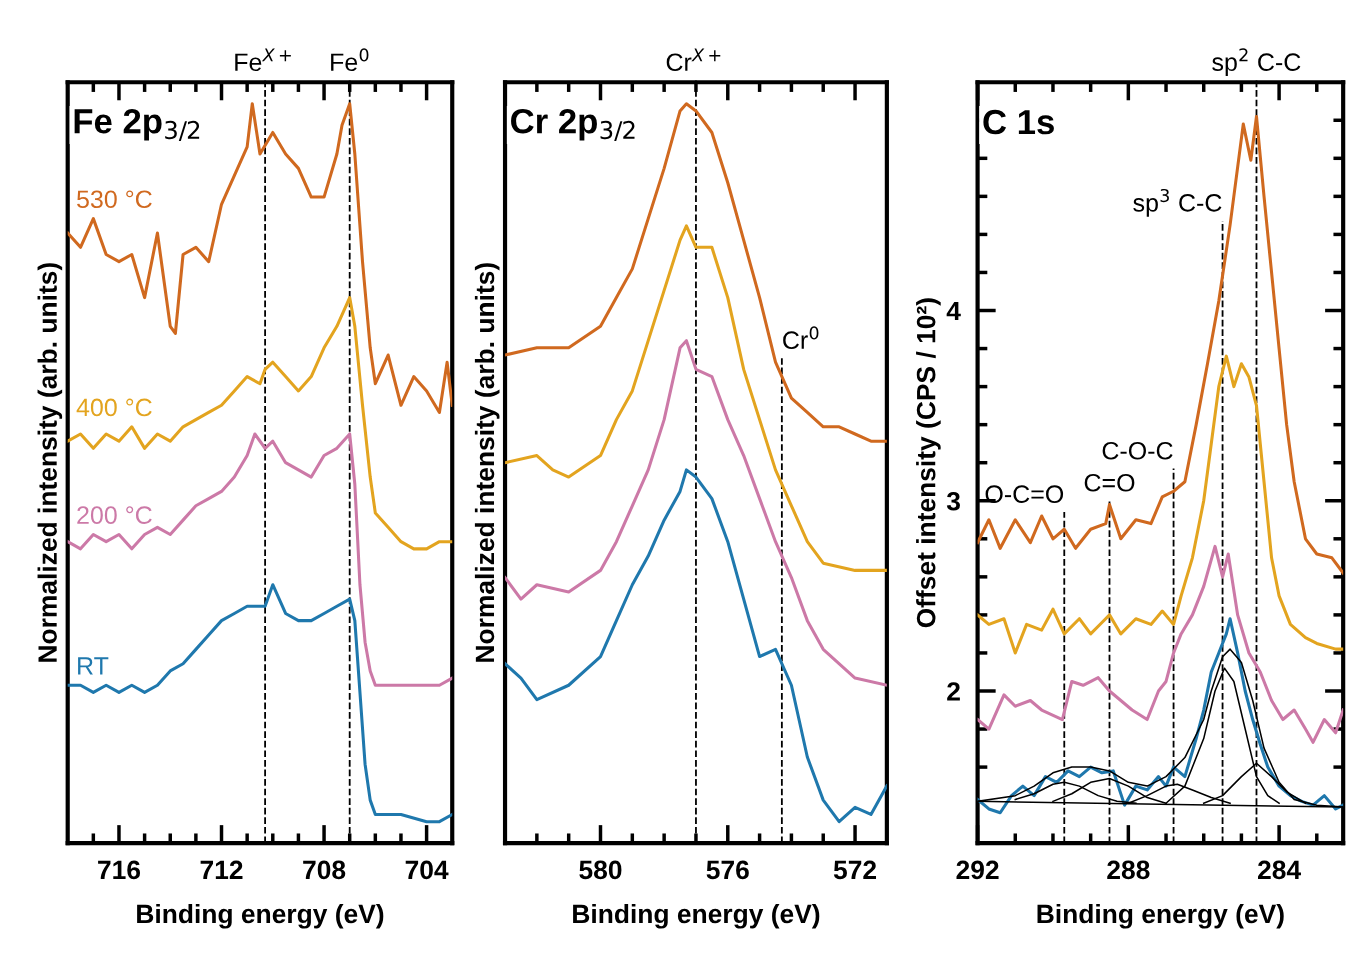 Image resolution: width=1354 pixels, height=956 pixels. Describe the element at coordinates (1279, 870) in the screenshot. I see `x-tick-label: 284` at that location.